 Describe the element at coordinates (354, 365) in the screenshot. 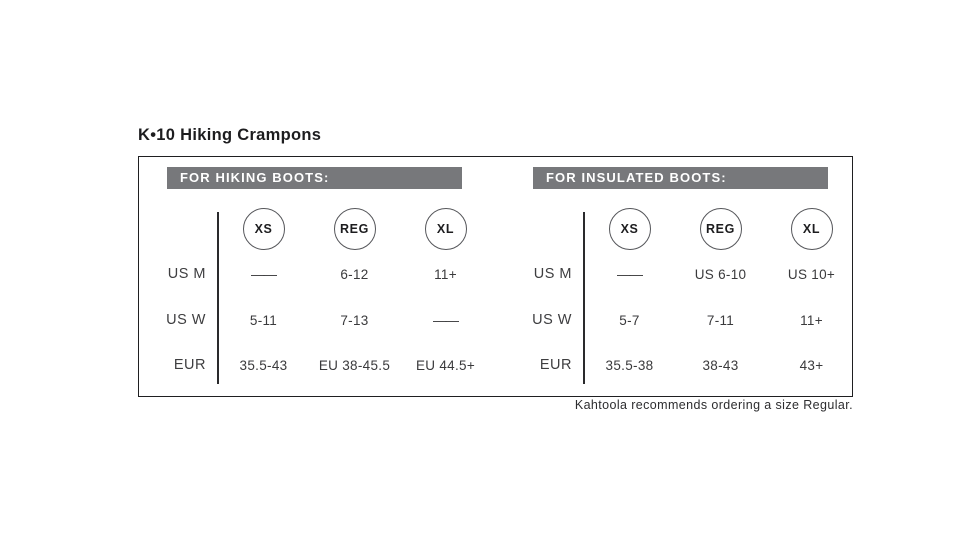

I see `size-cell: EU 38-45.5` at that location.